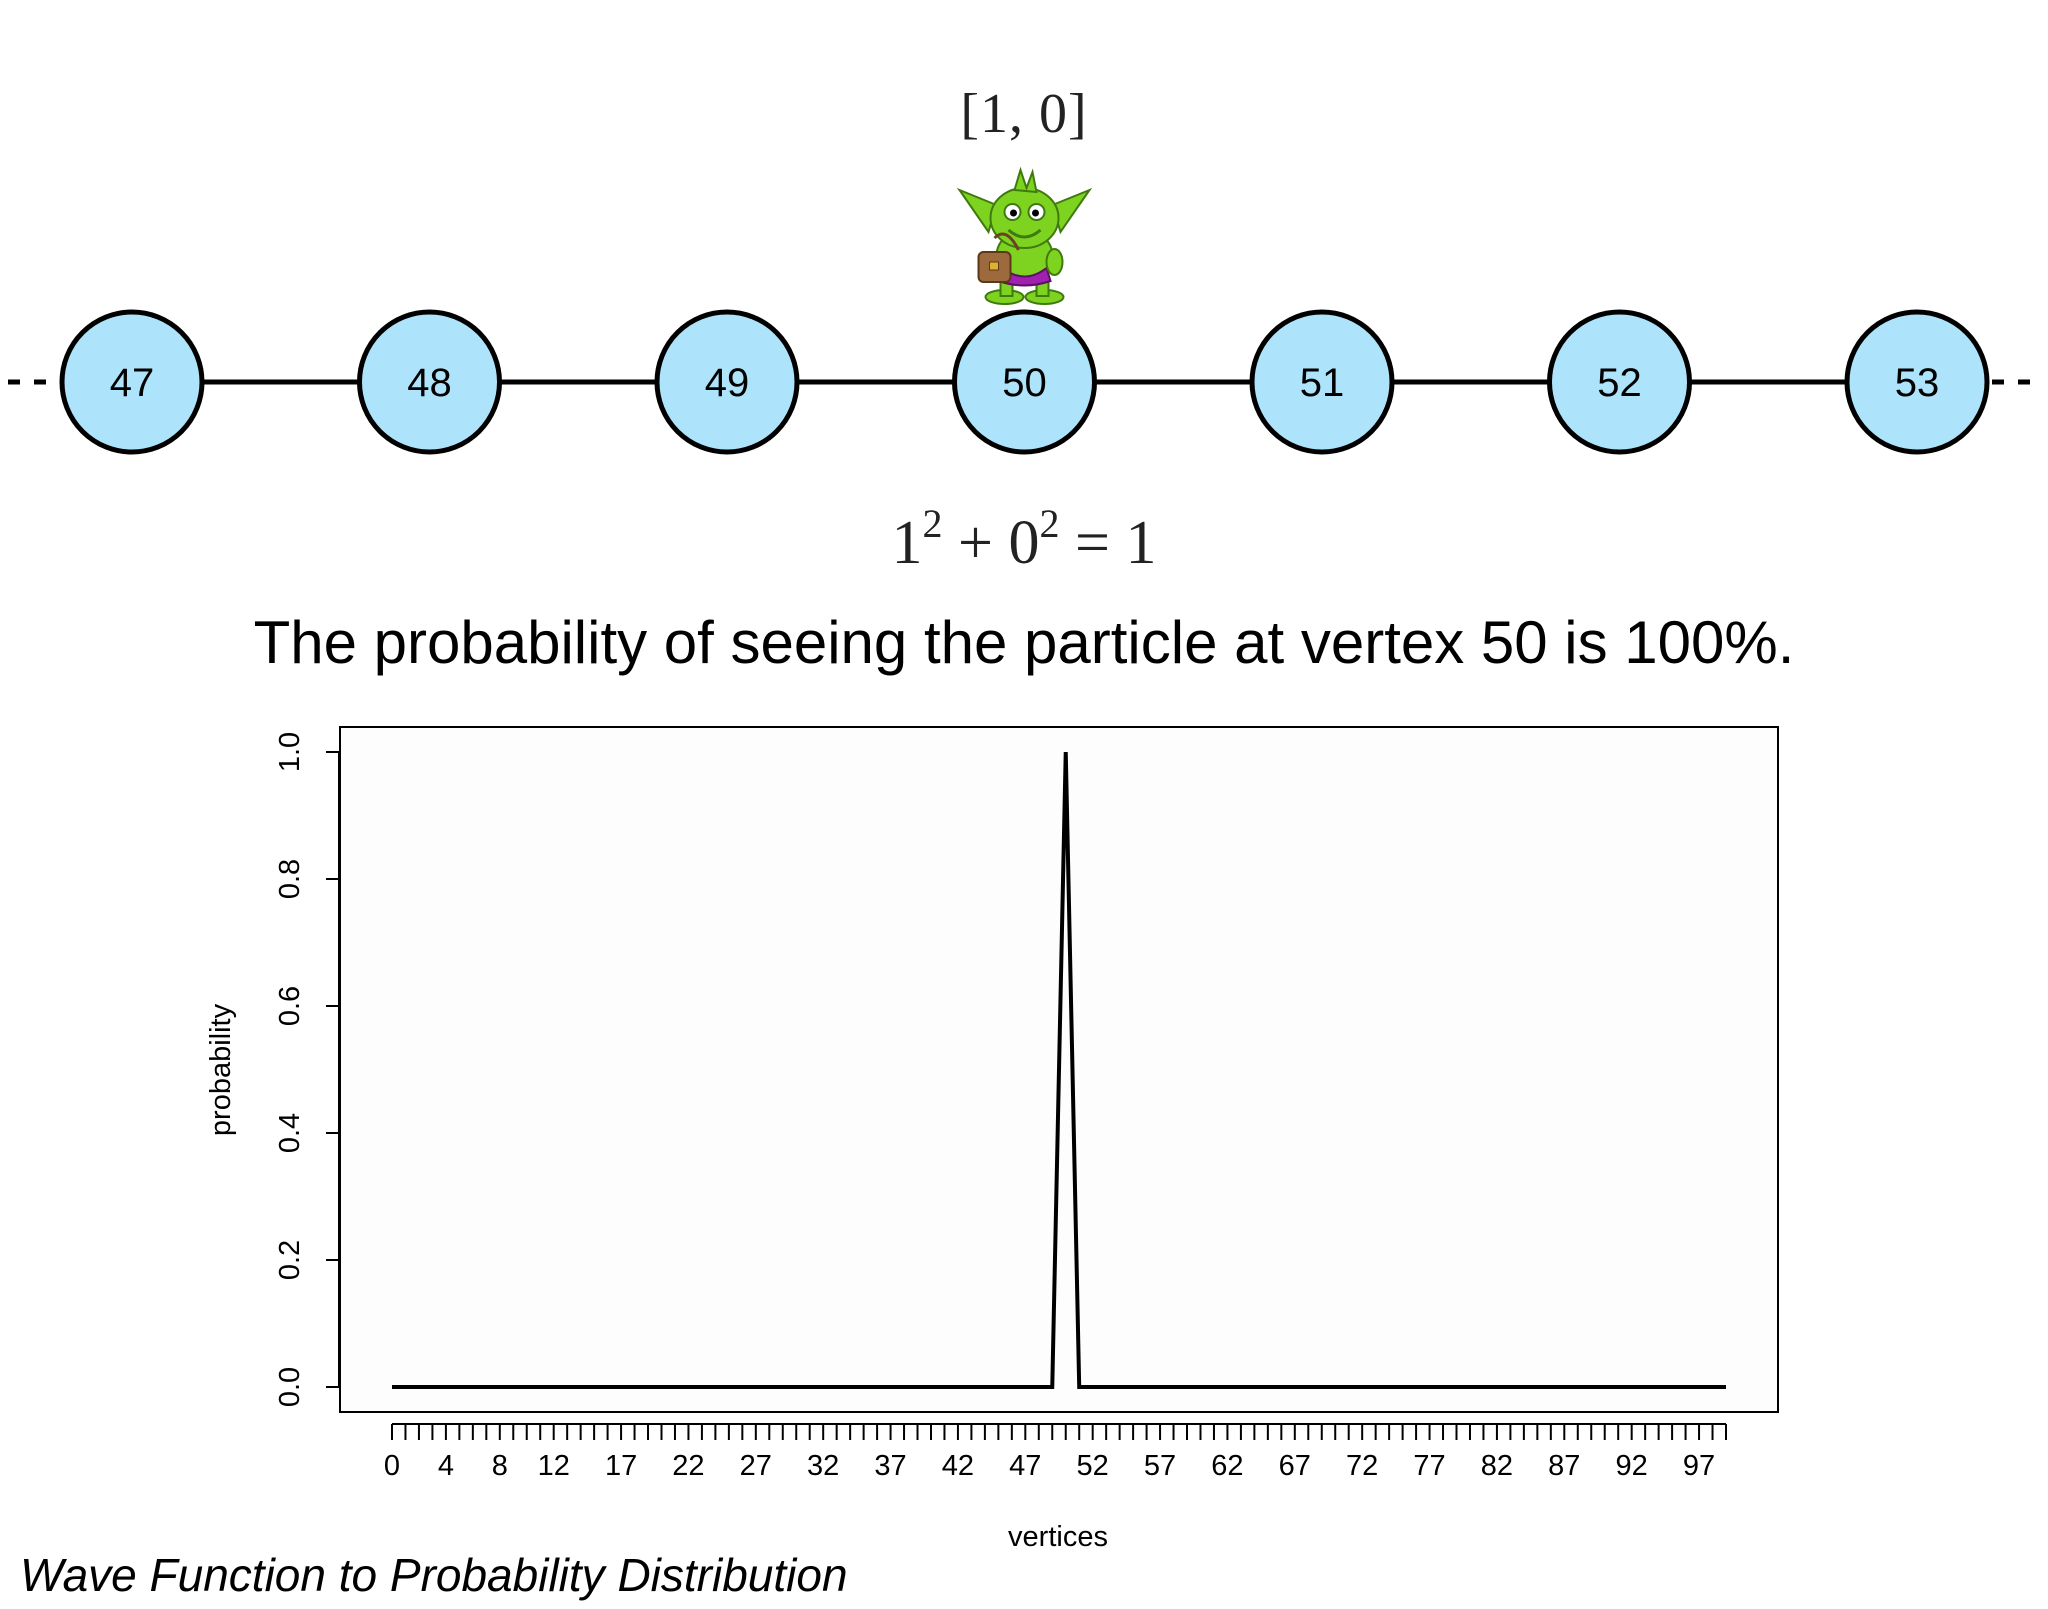  Describe the element at coordinates (1429, 1466) in the screenshot. I see `x-tick-label: 77` at that location.